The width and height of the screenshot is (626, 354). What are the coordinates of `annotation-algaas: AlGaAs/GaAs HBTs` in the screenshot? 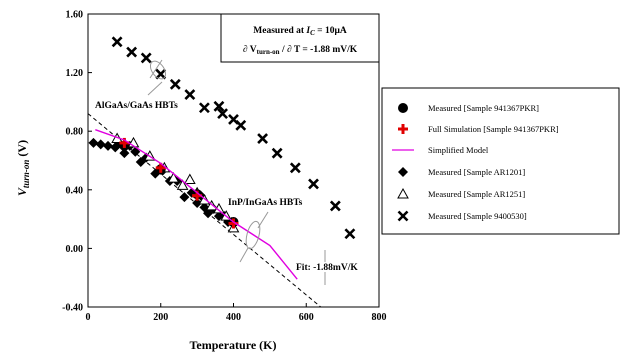 It's located at (136, 85).